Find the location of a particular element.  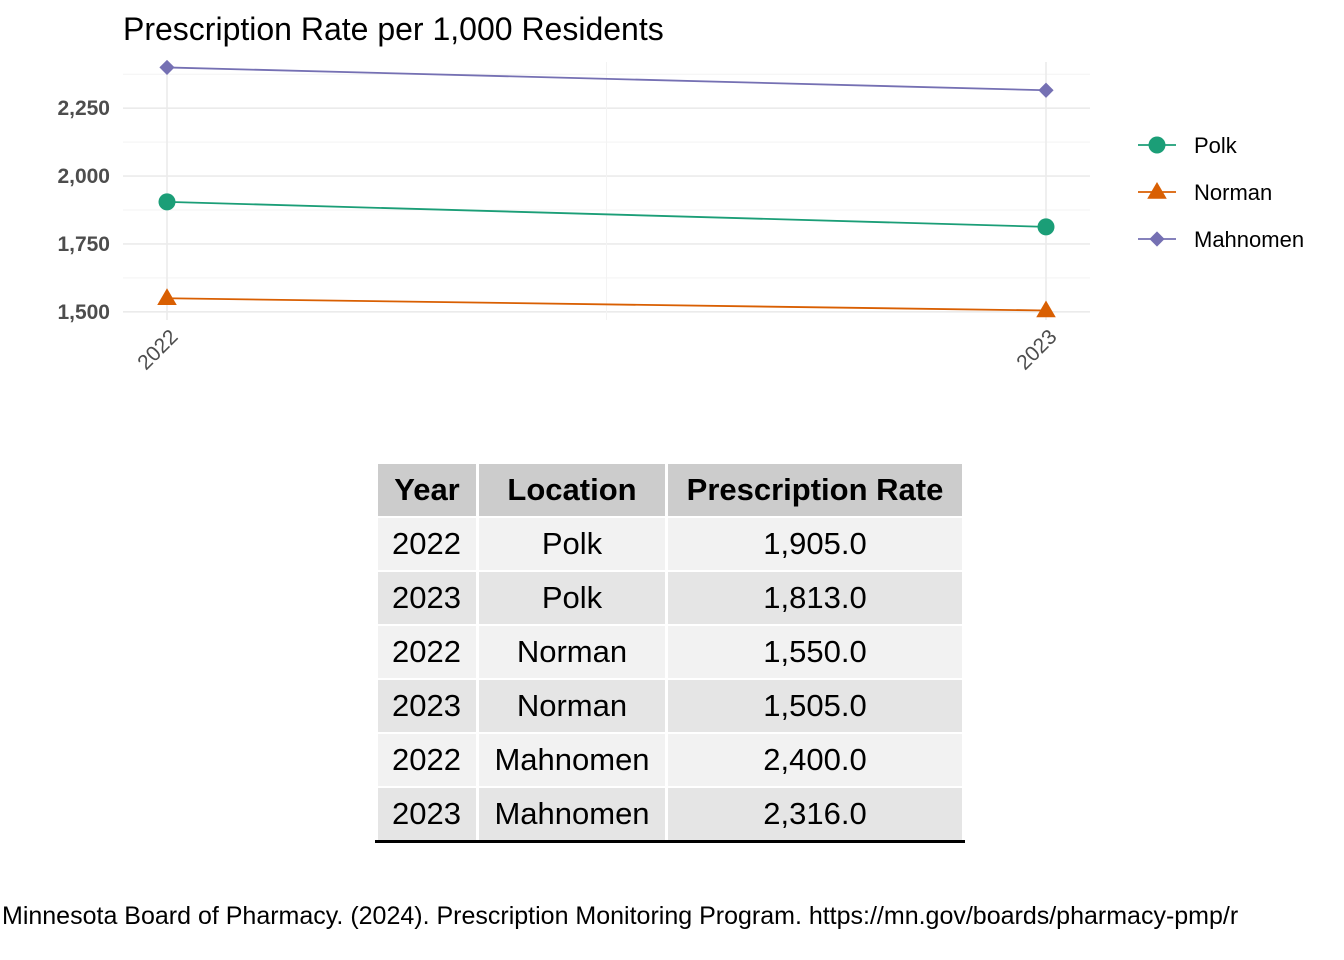

chart-title: Prescription Rate per 1,000 Residents is located at coordinates (393, 29).